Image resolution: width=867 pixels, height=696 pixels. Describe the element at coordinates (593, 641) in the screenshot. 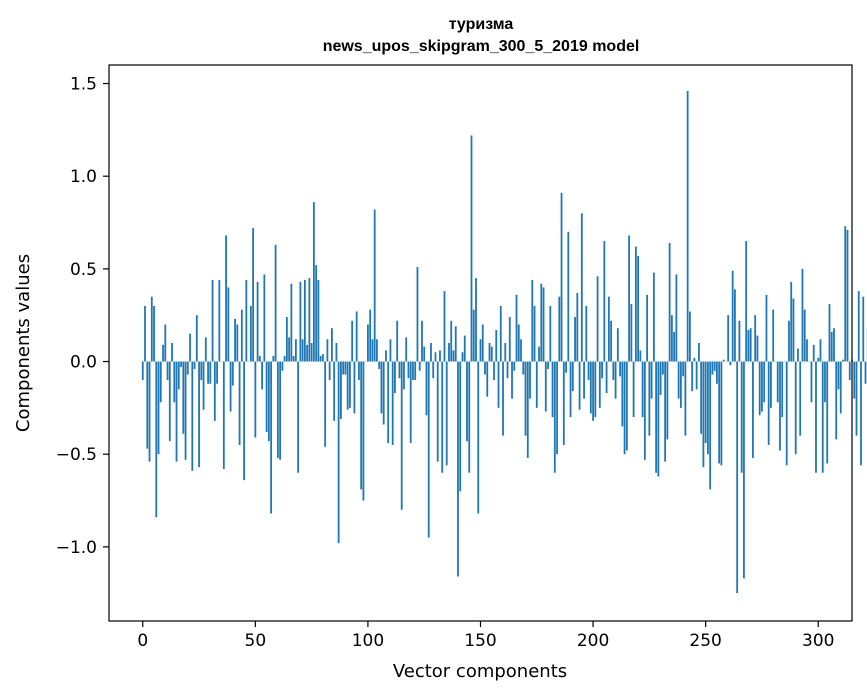

I see `x-tick-label: 200` at that location.